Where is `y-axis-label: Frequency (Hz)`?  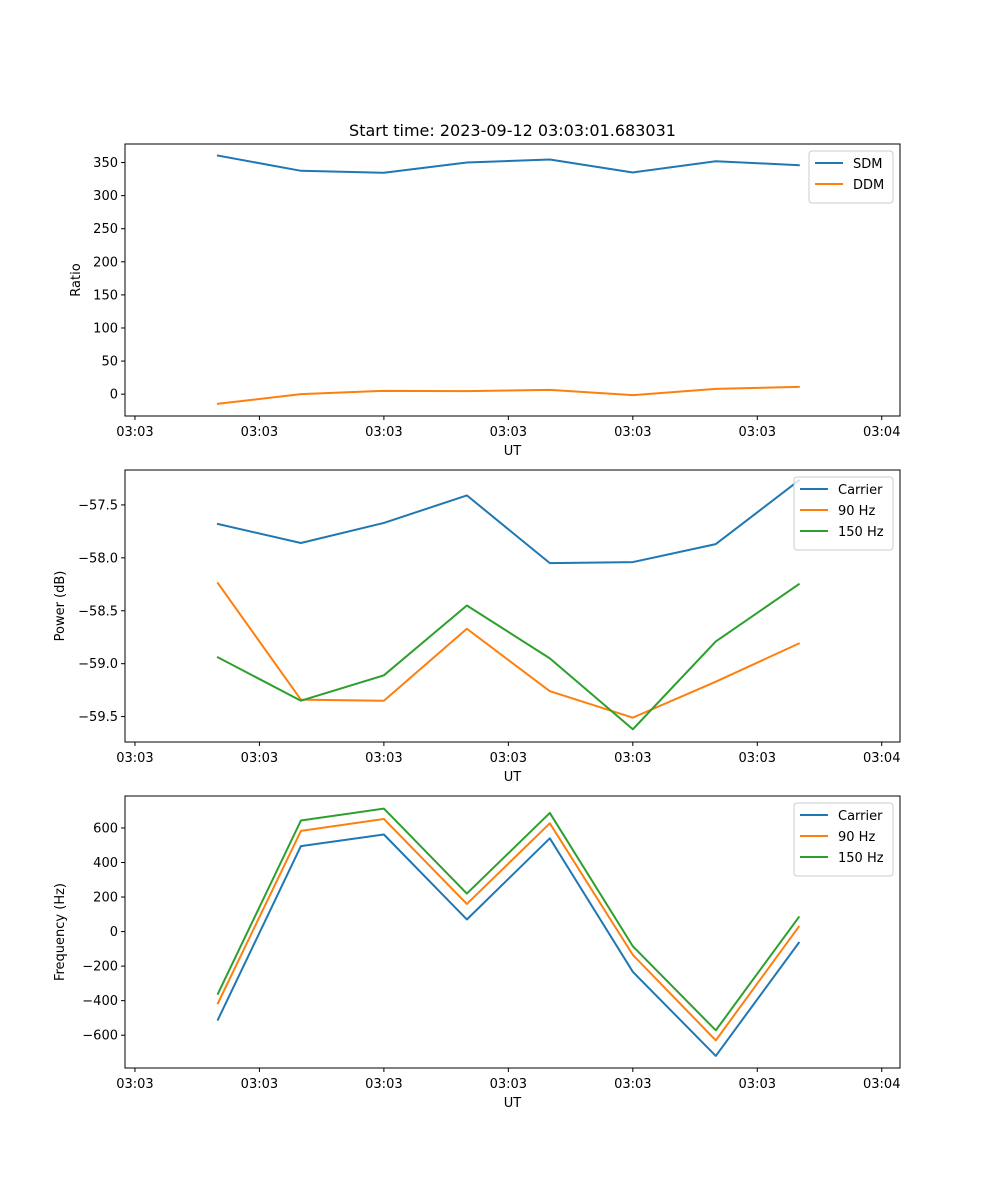 y-axis-label: Frequency (Hz) is located at coordinates (60, 932).